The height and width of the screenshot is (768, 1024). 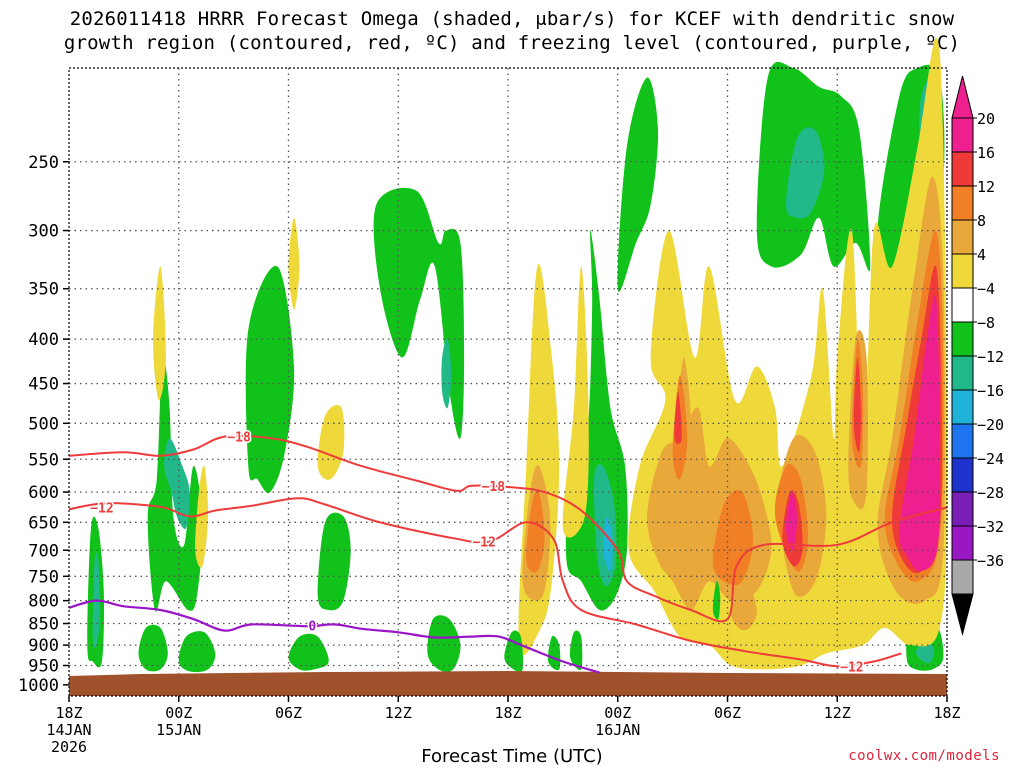 What do you see at coordinates (981, 221) in the screenshot?
I see `colorbar-label-4: 8` at bounding box center [981, 221].